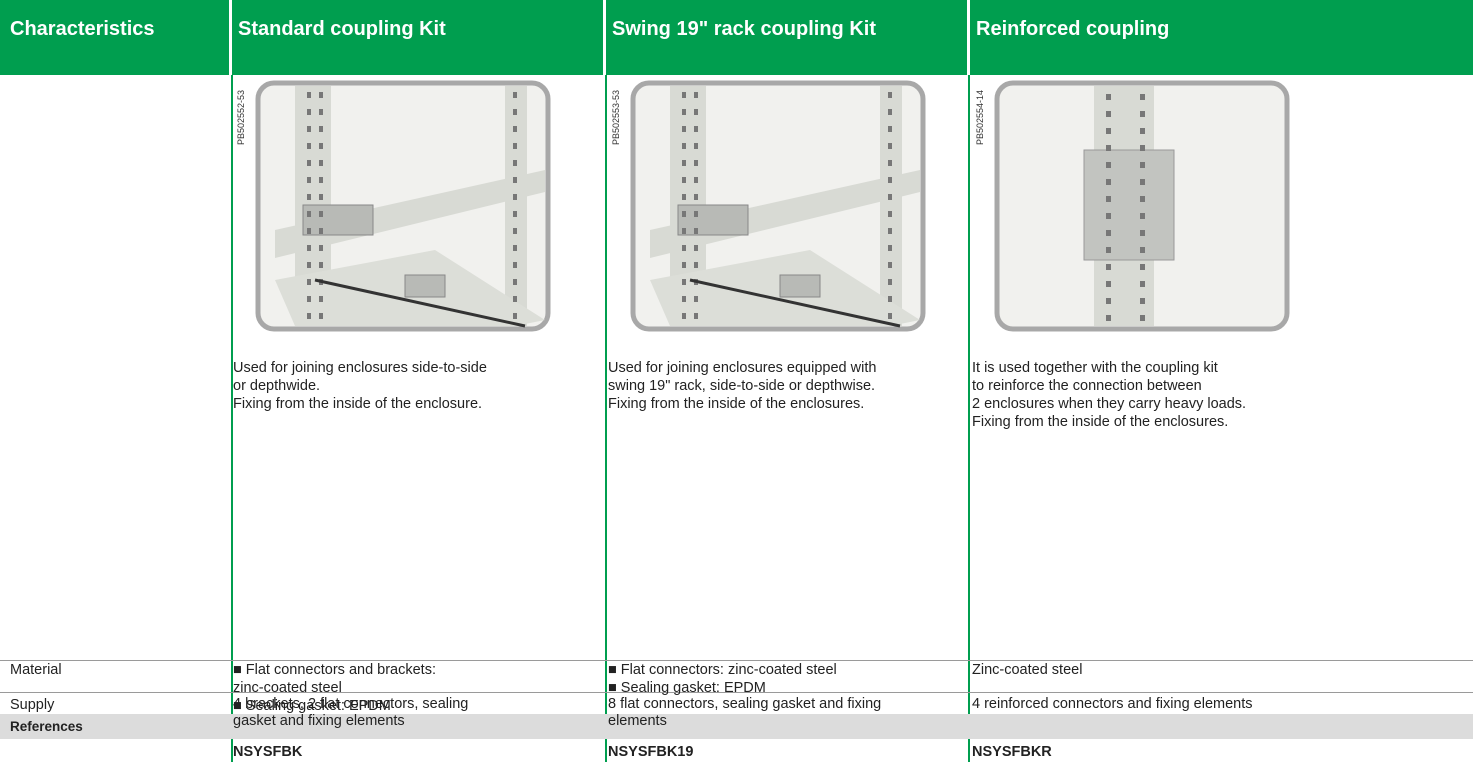 The height and width of the screenshot is (762, 1473). I want to click on description-line: to reinforce the connection between, so click(1087, 386).